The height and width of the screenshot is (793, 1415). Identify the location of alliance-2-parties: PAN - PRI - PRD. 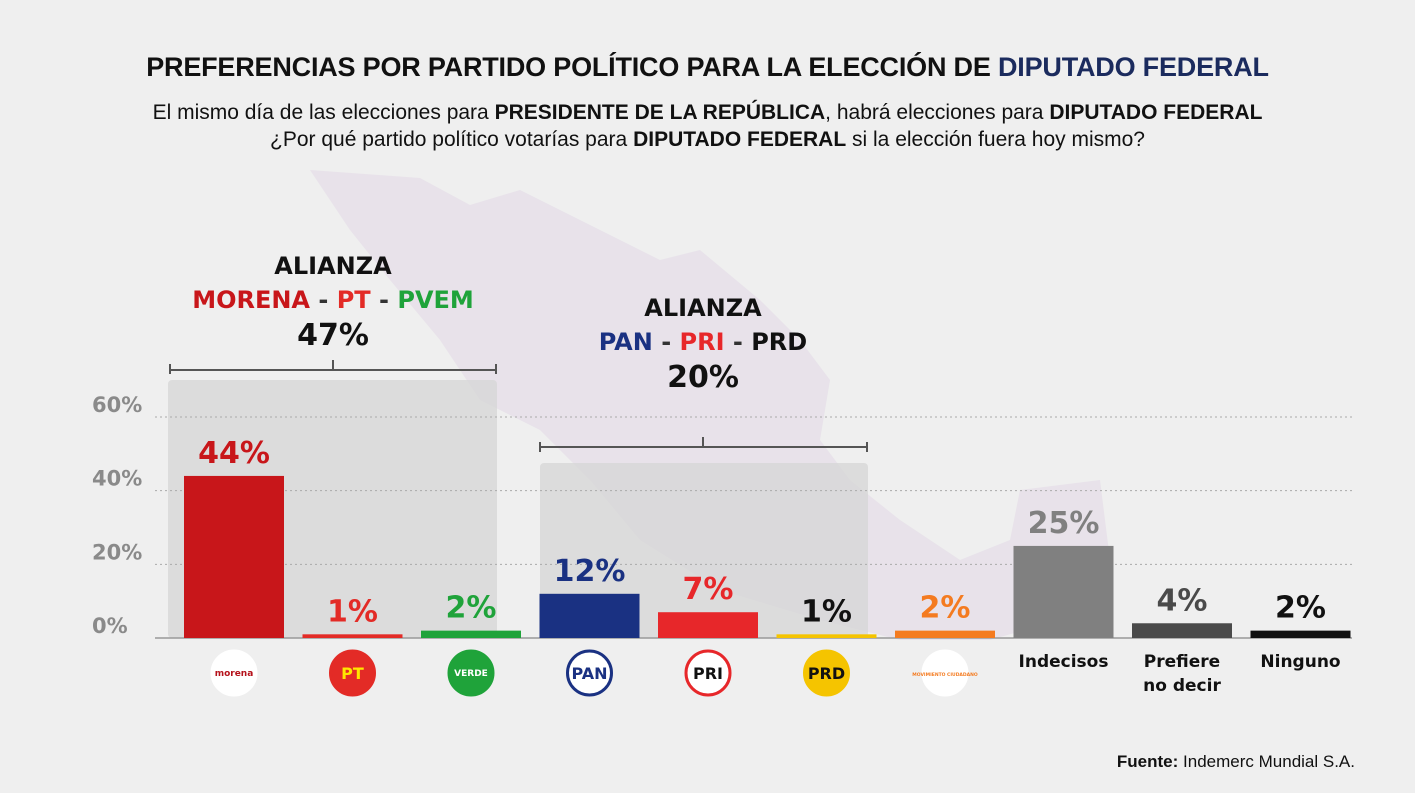
(703, 342).